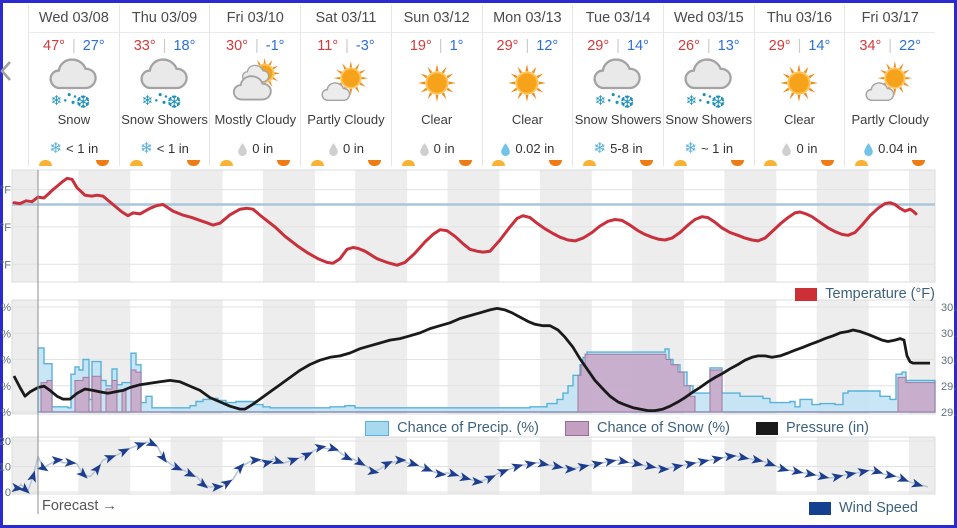  What do you see at coordinates (527, 120) in the screenshot?
I see `condition-text: Clear` at bounding box center [527, 120].